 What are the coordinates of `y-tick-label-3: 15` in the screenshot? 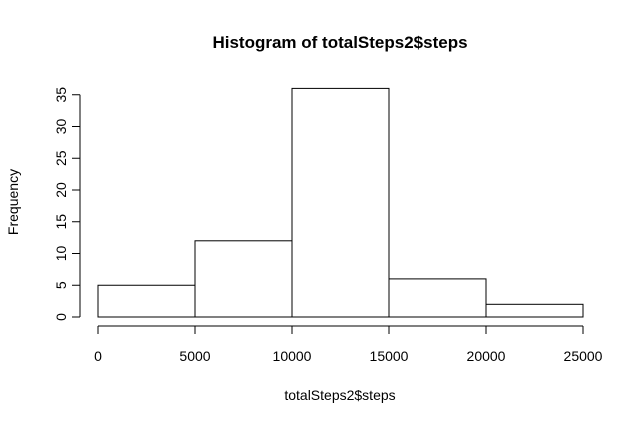 It's located at (61, 222).